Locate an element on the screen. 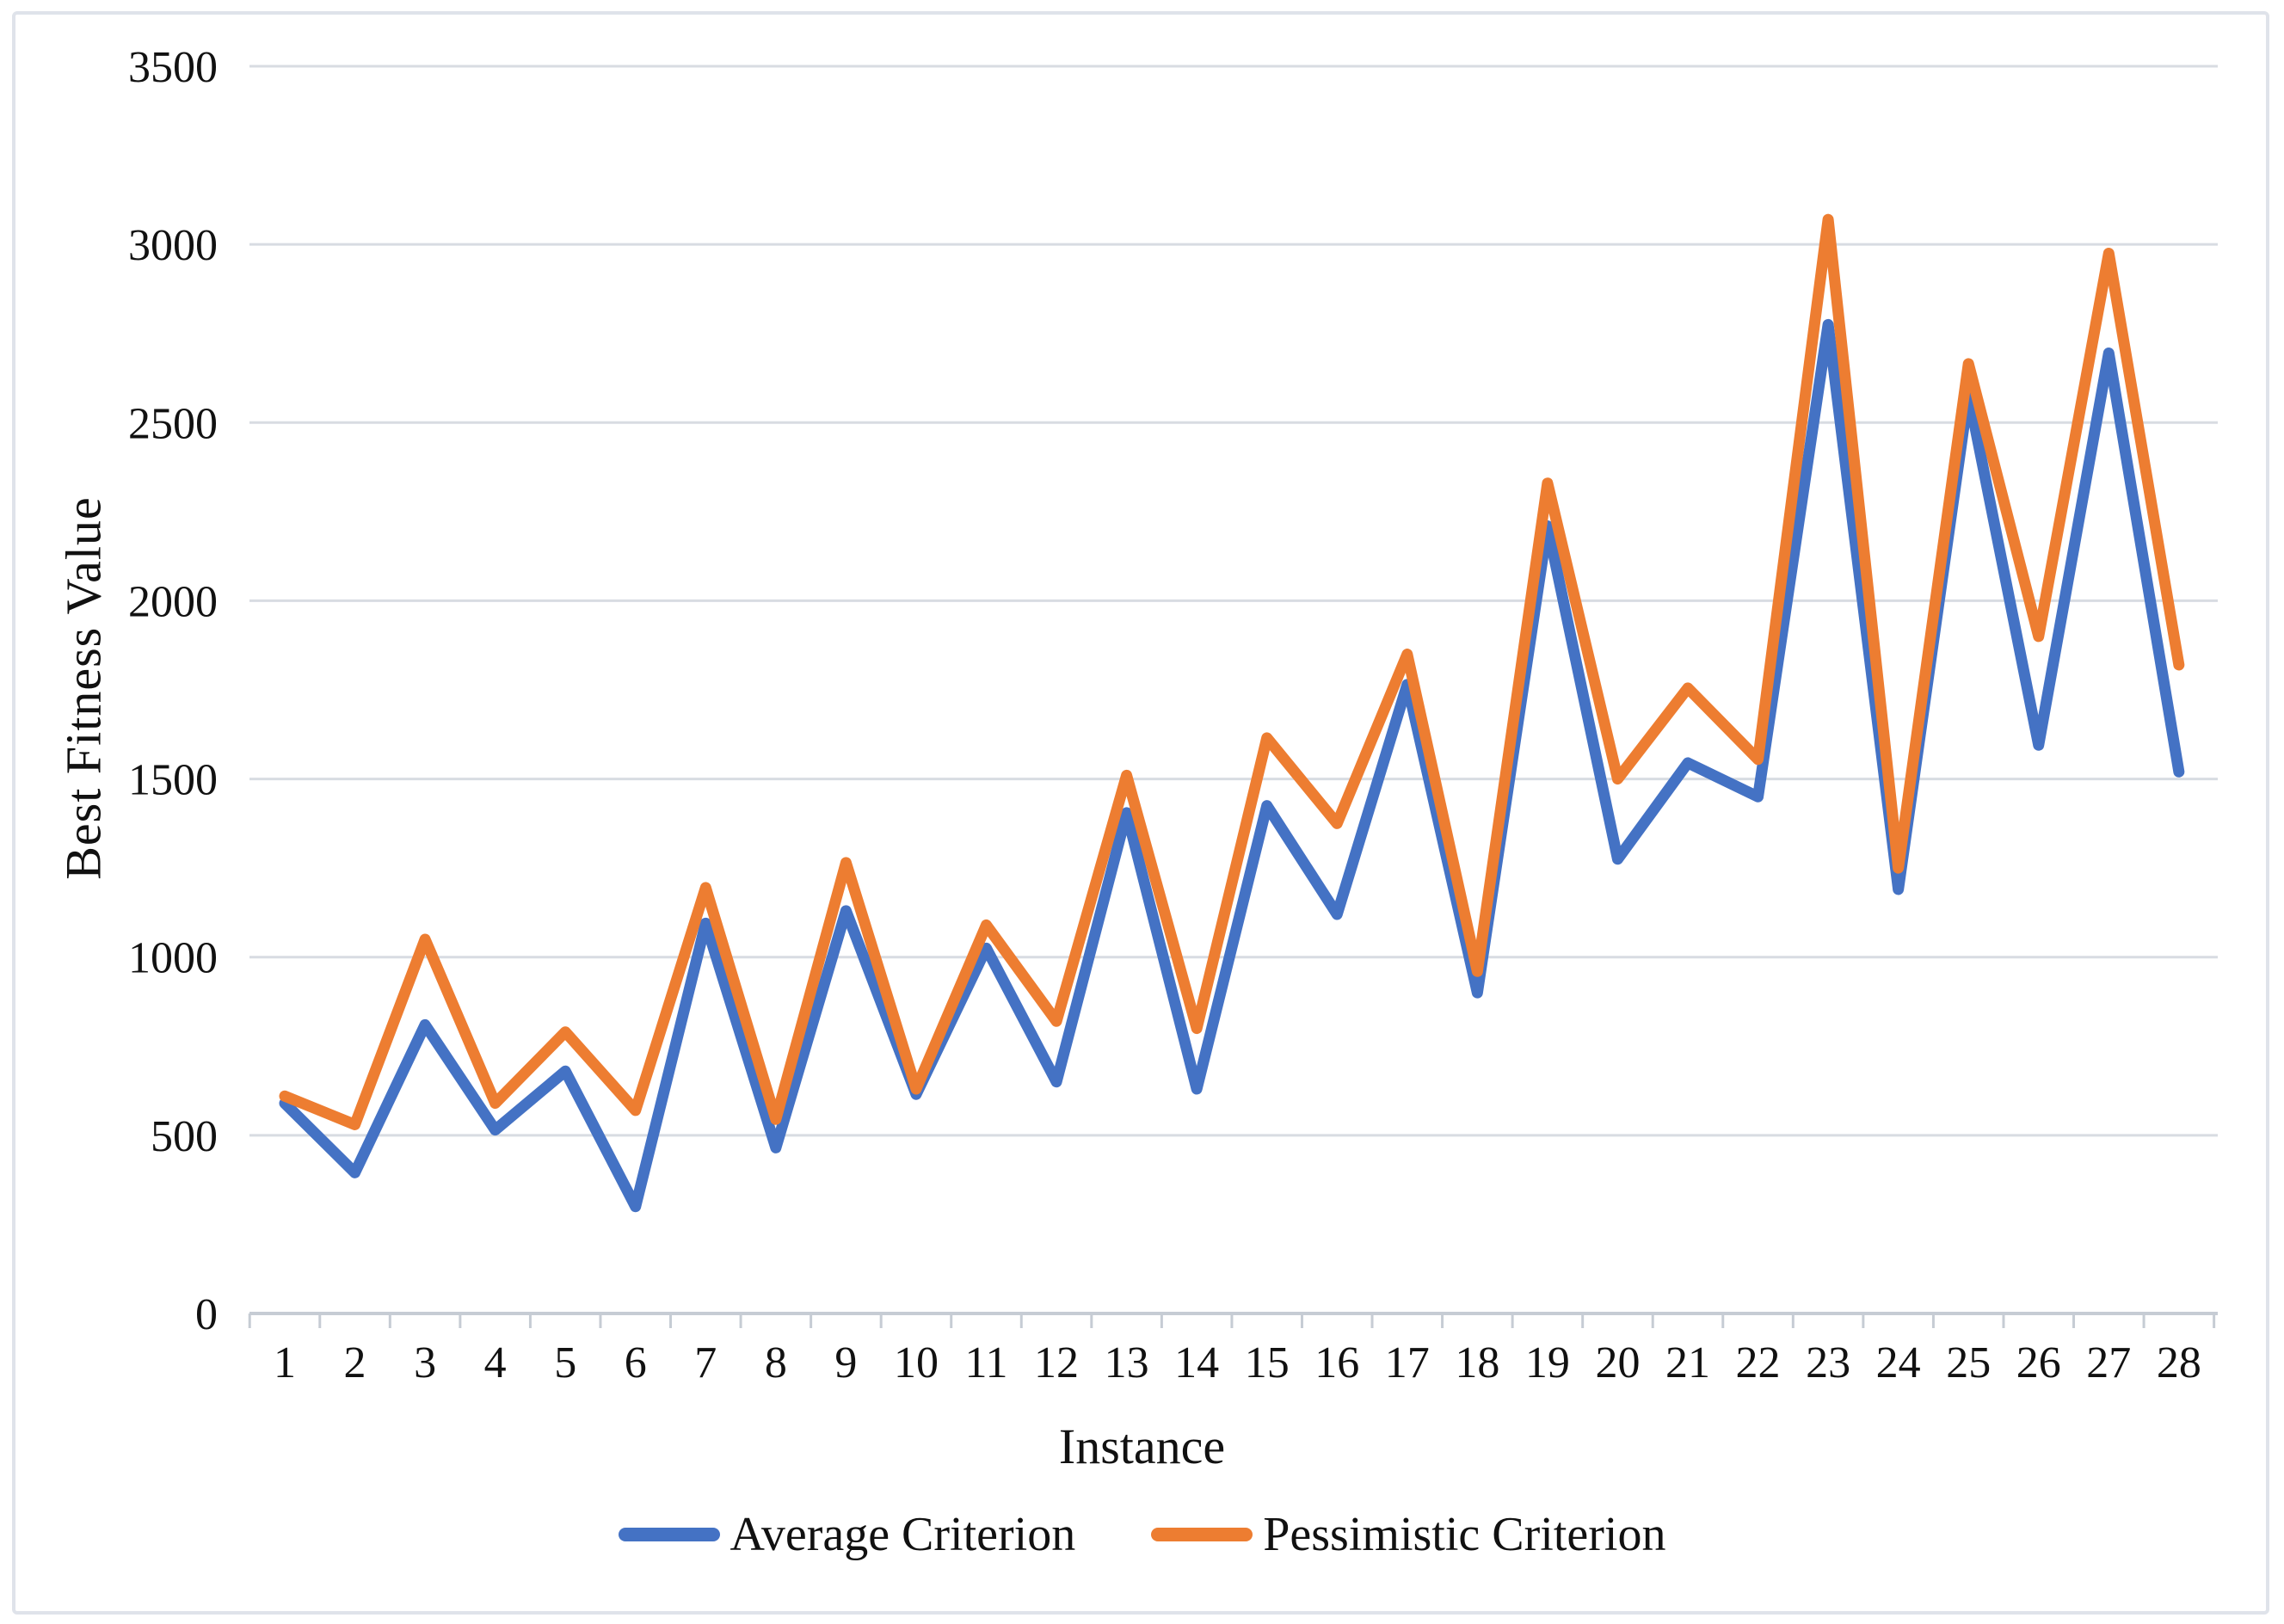  x-tick-label: 15 is located at coordinates (1267, 1362).